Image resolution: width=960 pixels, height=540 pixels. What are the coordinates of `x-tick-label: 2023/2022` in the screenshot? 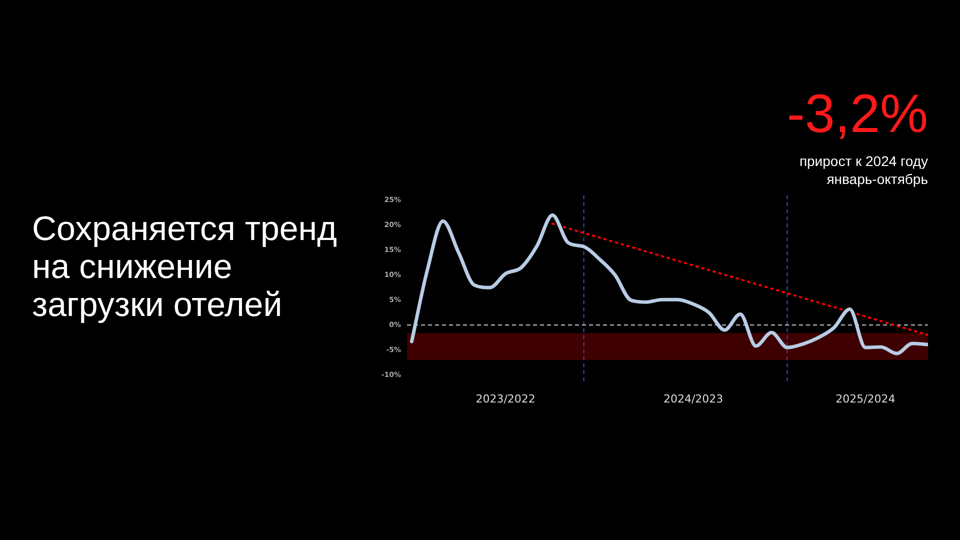 It's located at (506, 399).